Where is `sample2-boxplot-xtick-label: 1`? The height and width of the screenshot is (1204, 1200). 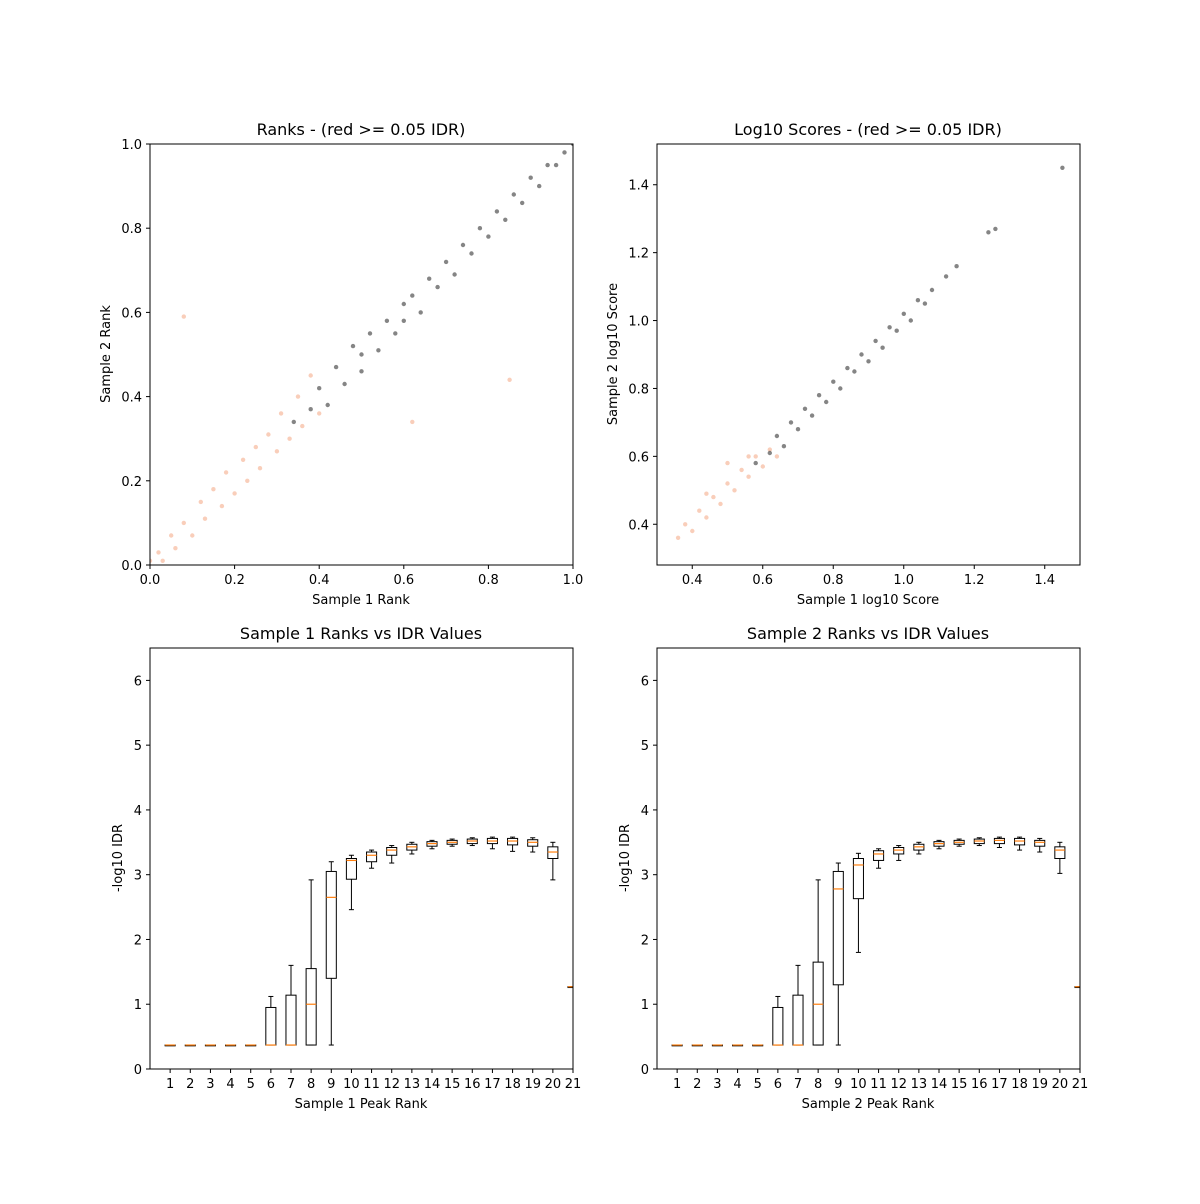 sample2-boxplot-xtick-label: 1 is located at coordinates (677, 1084).